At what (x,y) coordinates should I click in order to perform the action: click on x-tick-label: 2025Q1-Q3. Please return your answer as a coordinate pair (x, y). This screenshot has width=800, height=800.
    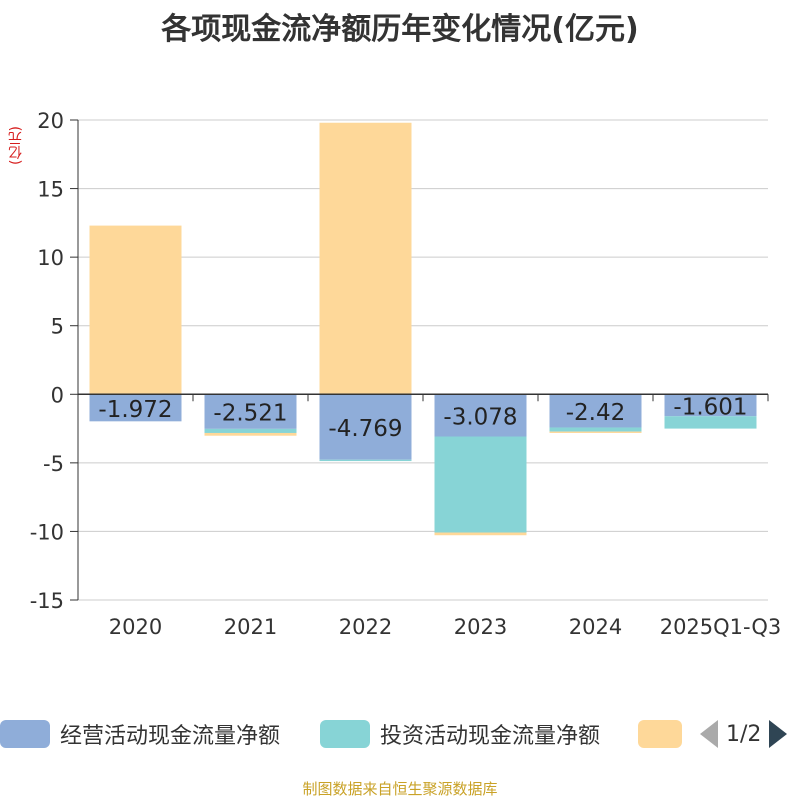
    Looking at the image, I should click on (721, 627).